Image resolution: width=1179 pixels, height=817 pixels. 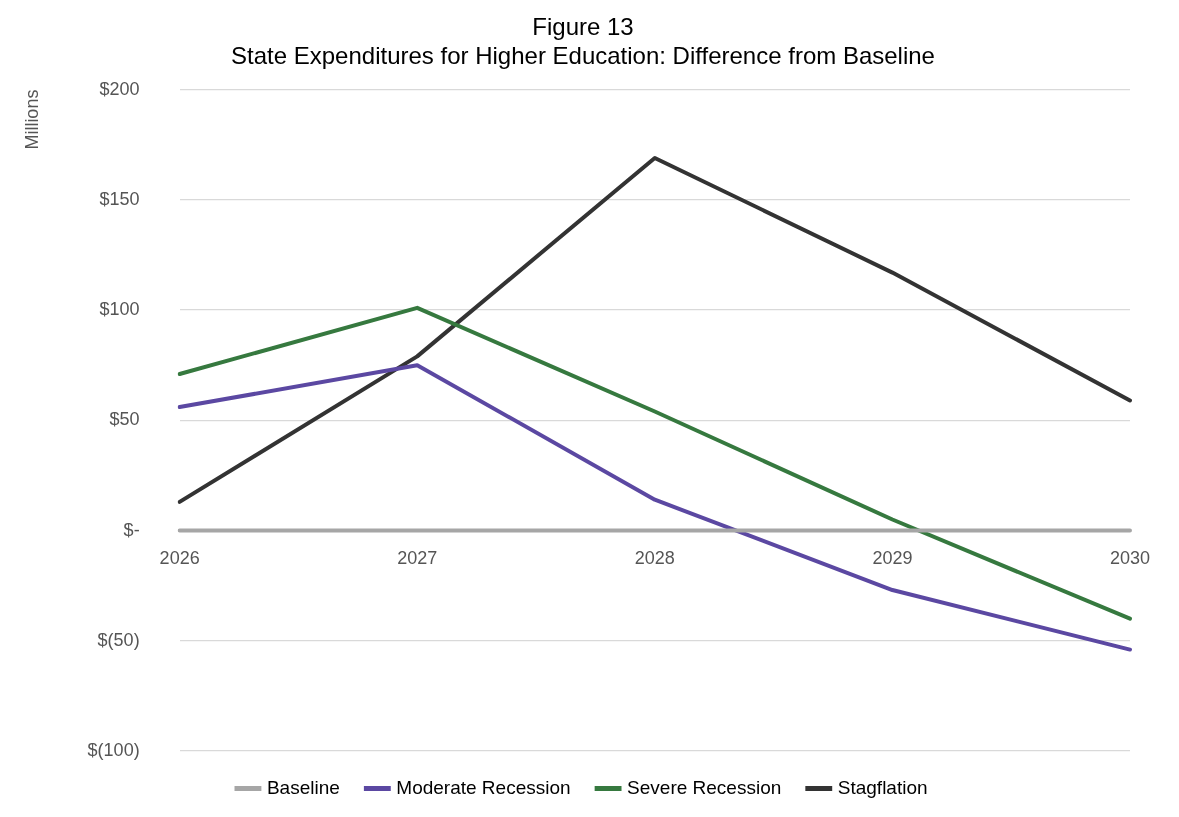 I want to click on chart-subtitle: State Expenditures for Higher Education: Difference from Baseline, so click(x=583, y=55).